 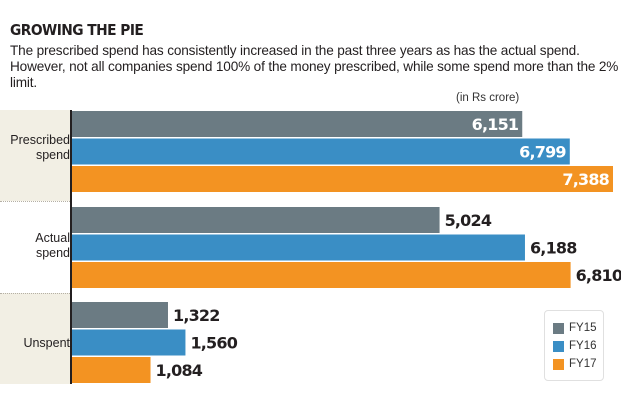 I want to click on unit-label: (in Rs crore), so click(x=488, y=98).